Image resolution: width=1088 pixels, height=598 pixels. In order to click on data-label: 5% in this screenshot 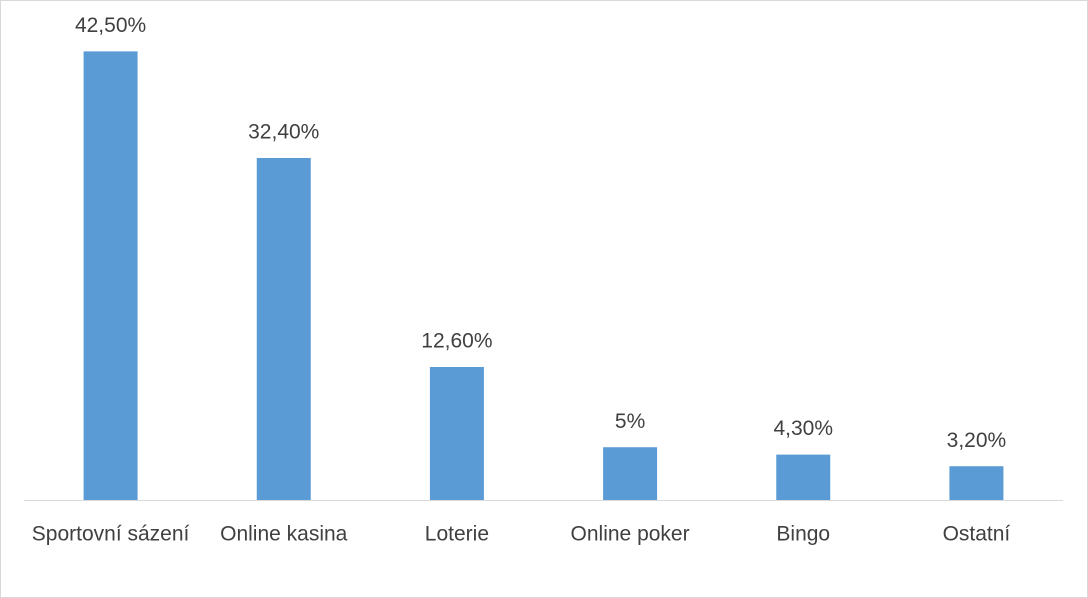, I will do `click(630, 421)`.